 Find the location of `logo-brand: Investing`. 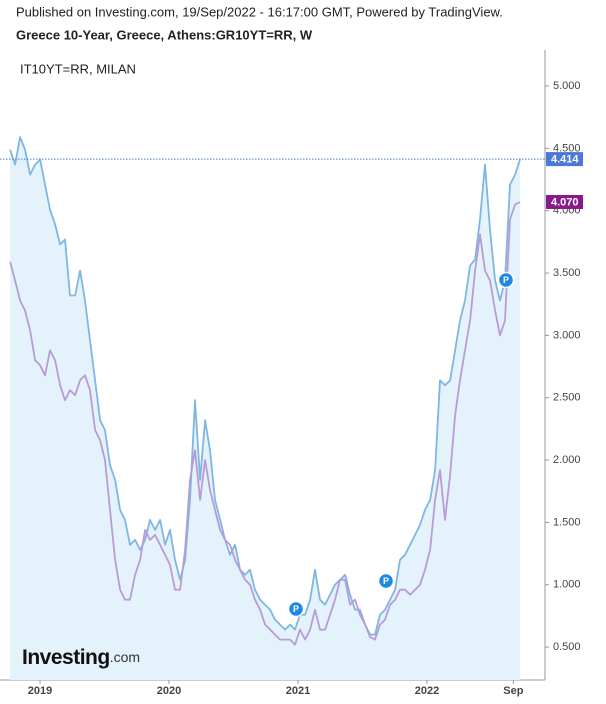

logo-brand: Investing is located at coordinates (66, 657).